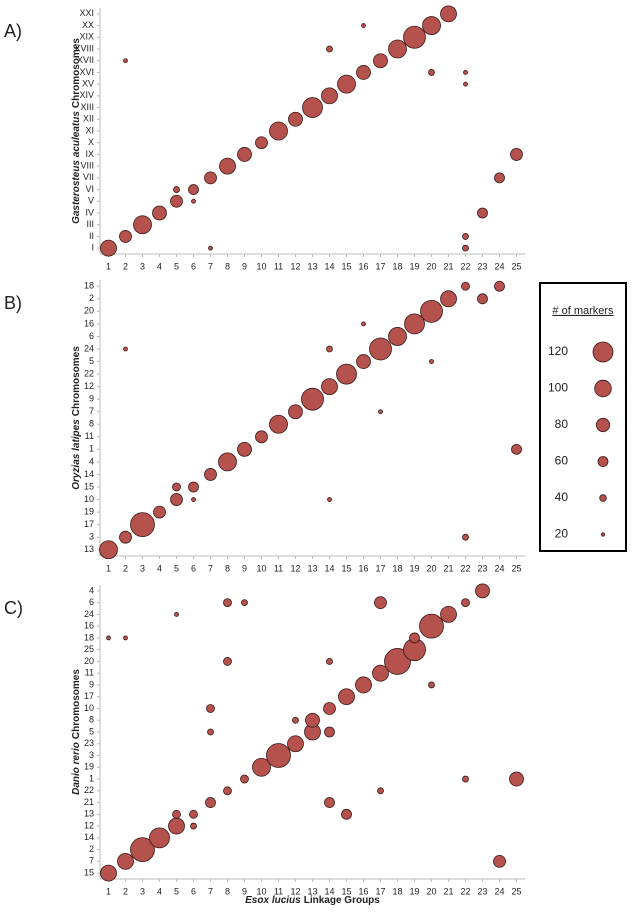 This screenshot has width=637, height=912. I want to click on y-tick-label: XVIII, so click(84, 48).